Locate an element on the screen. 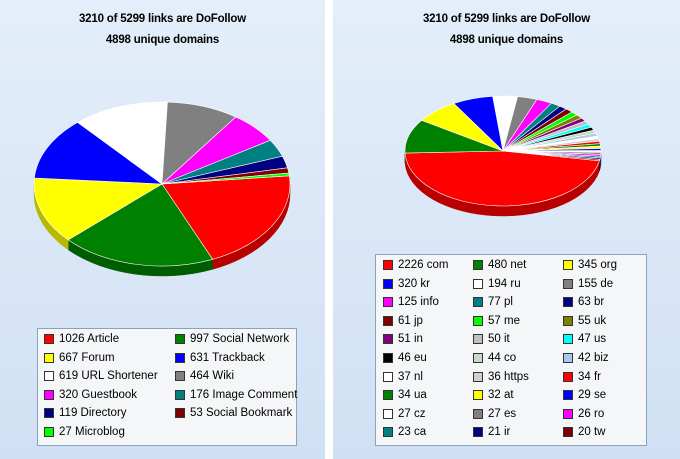  legend-label: 61 jp is located at coordinates (410, 320).